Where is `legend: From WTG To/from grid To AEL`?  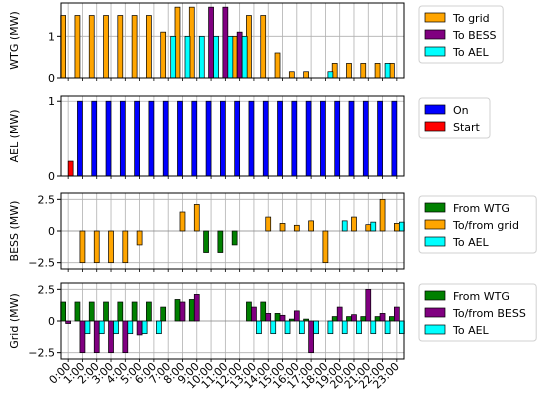
legend: From WTG To/from grid To AEL is located at coordinates (477, 224).